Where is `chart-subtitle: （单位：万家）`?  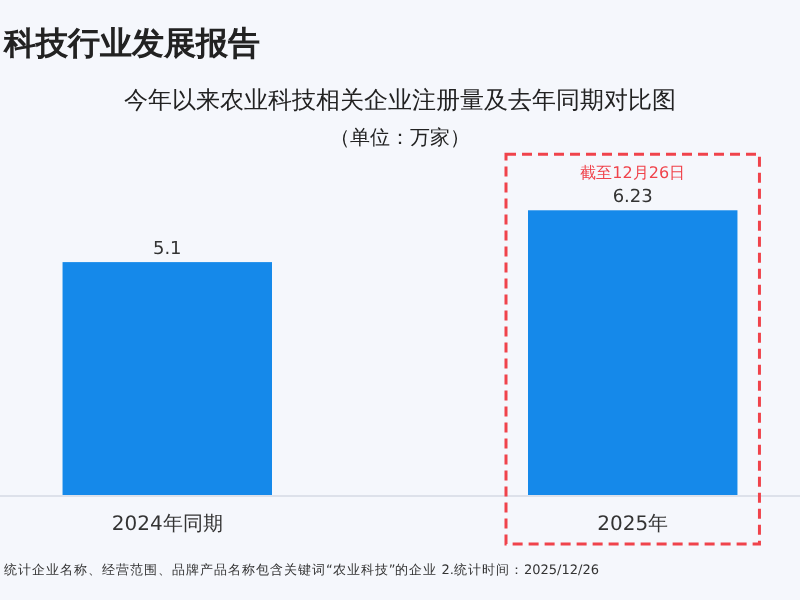 chart-subtitle: （单位：万家） is located at coordinates (400, 138).